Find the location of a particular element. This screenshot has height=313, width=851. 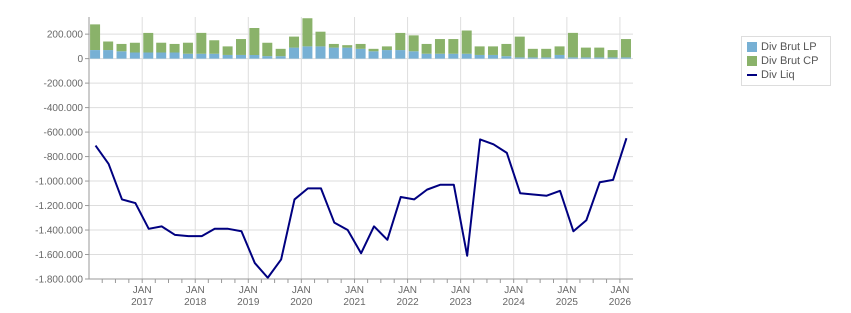

y-tick-label: -1.000.000 is located at coordinates (59, 182).